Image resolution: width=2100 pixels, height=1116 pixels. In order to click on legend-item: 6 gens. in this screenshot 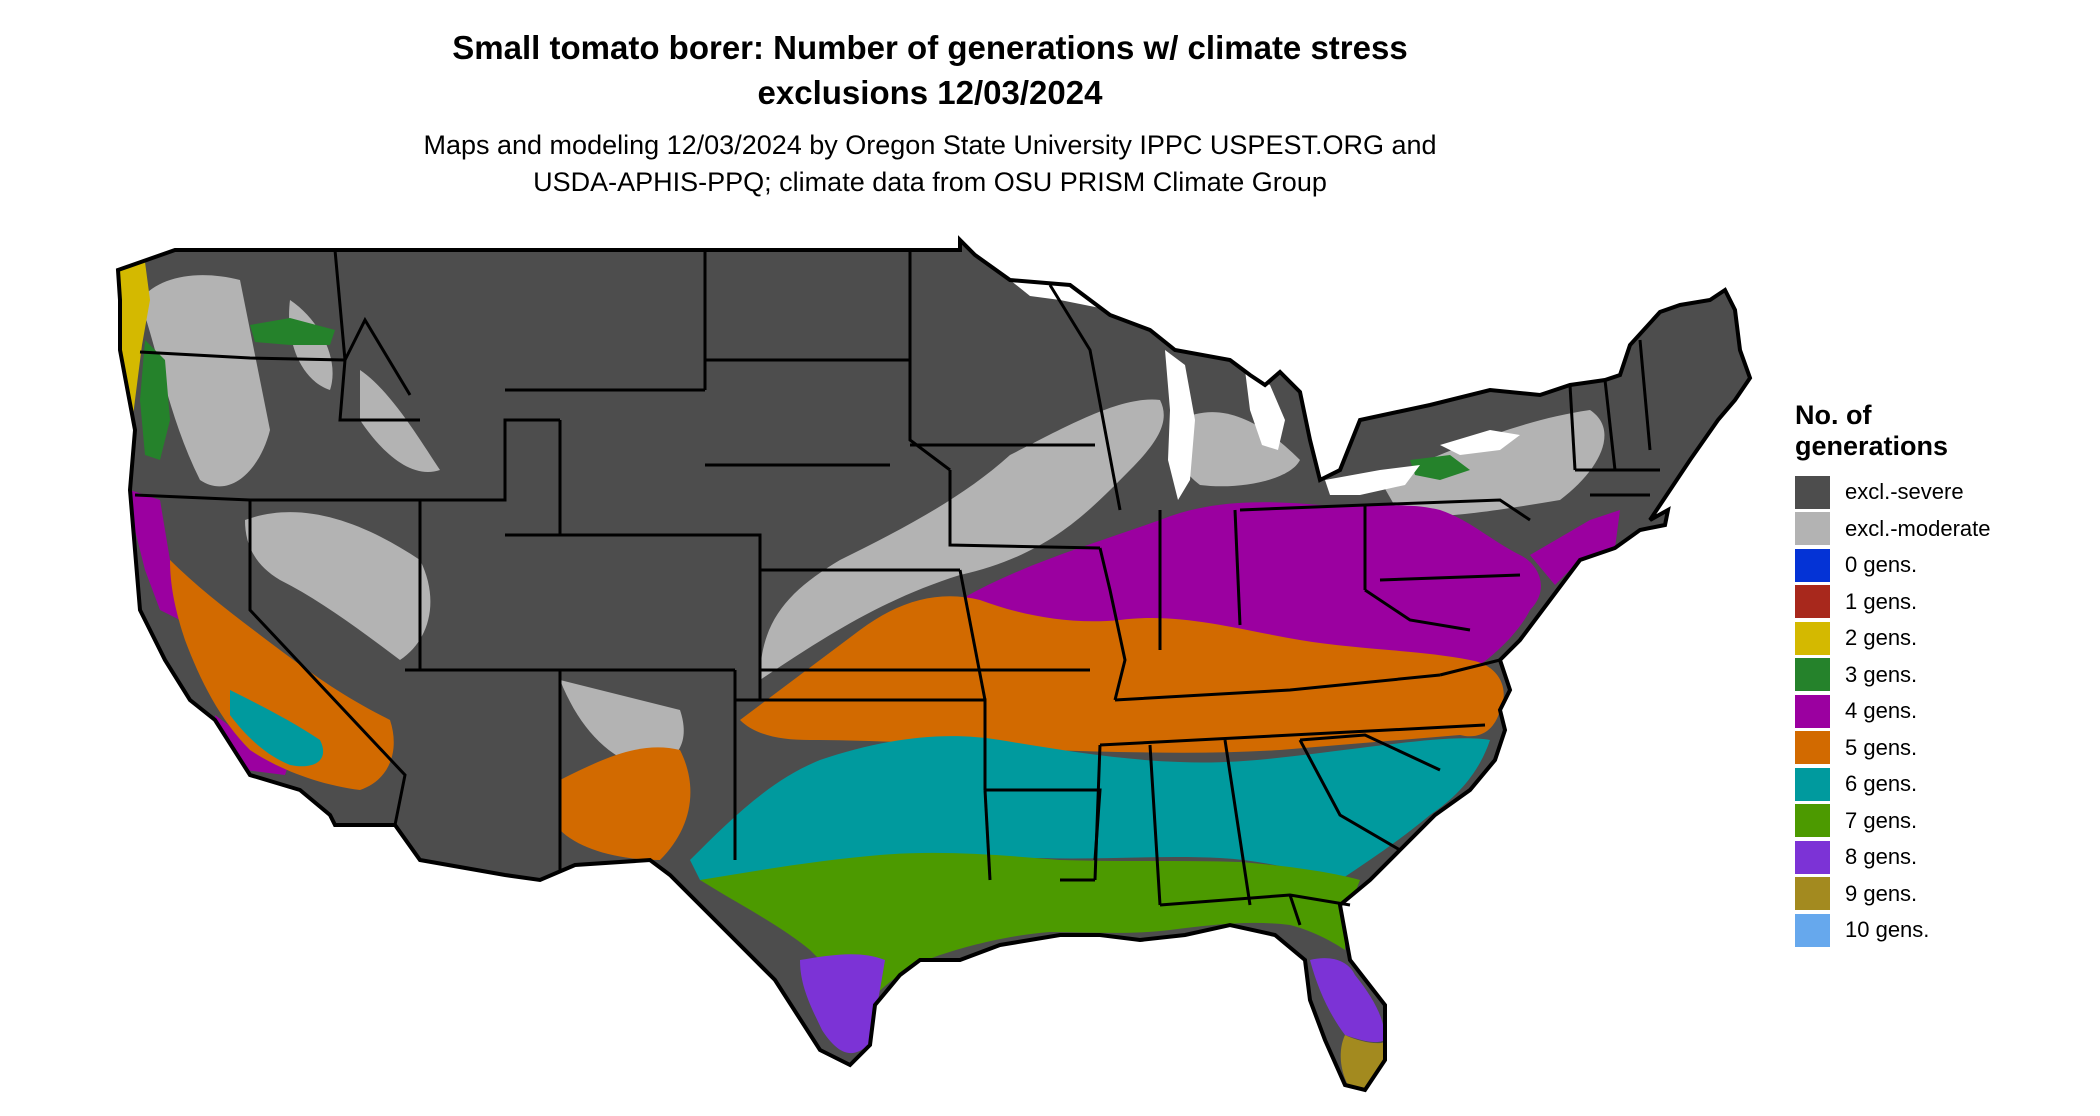, I will do `click(1940, 784)`.